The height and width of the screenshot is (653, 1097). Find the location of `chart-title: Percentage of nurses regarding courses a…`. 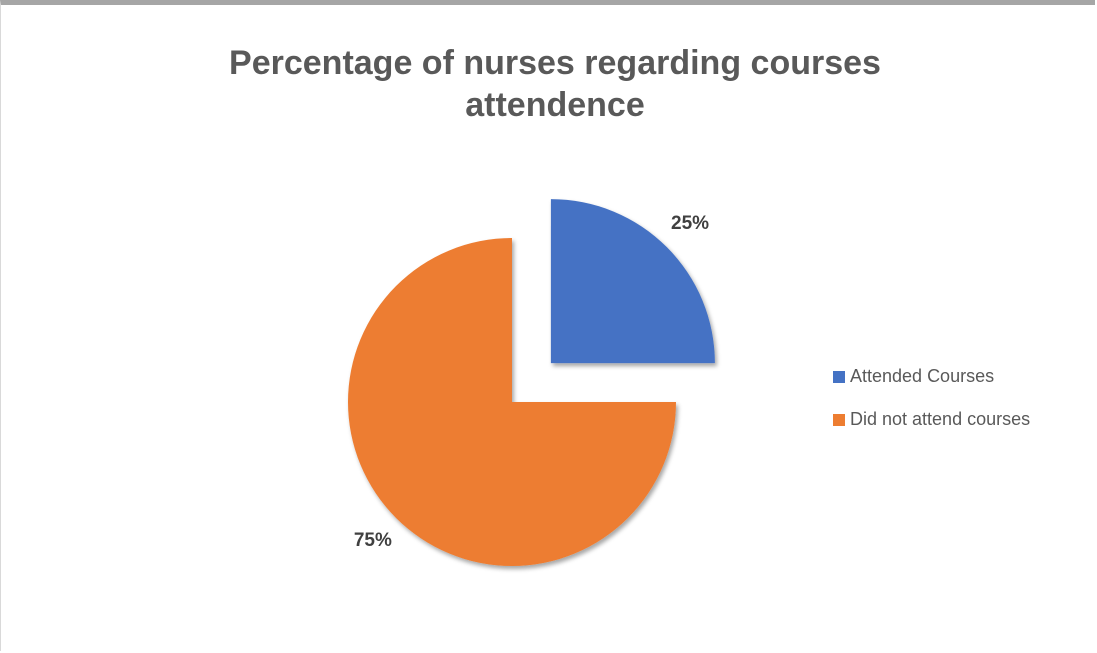

chart-title: Percentage of nurses regarding courses a… is located at coordinates (555, 84).